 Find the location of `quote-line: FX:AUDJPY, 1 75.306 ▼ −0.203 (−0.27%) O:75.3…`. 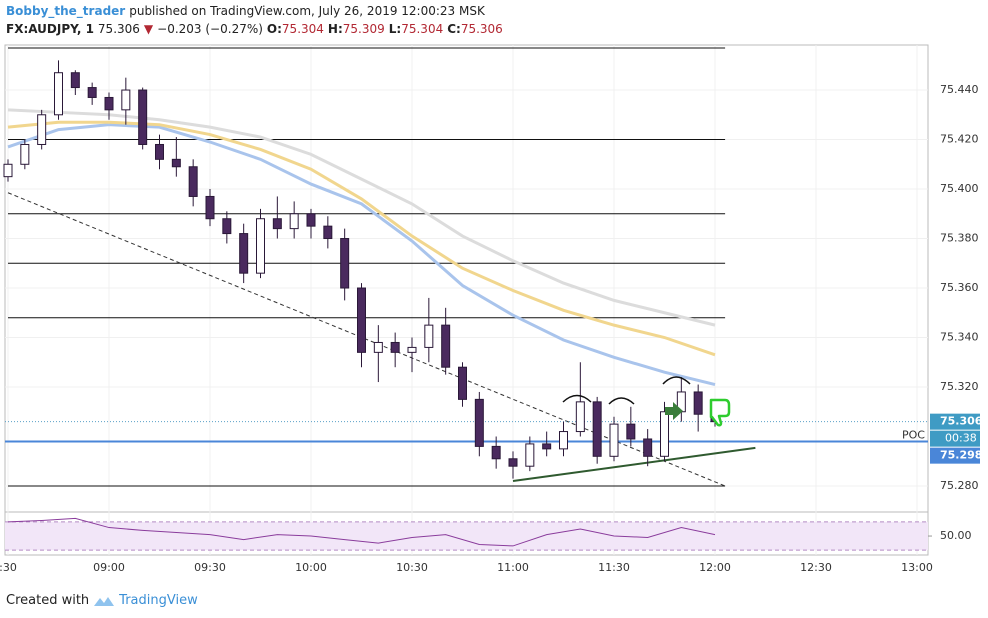

quote-line: FX:AUDJPY, 1 75.306 ▼ −0.203 (−0.27%) O:75.3… is located at coordinates (258, 29).